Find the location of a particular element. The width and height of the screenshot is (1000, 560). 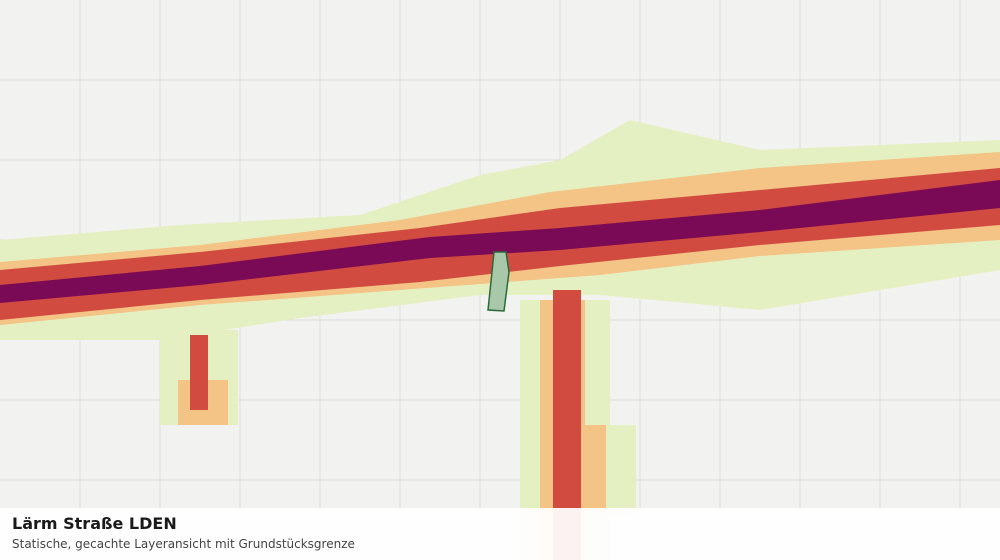

parcel-boundary is located at coordinates (498, 281).